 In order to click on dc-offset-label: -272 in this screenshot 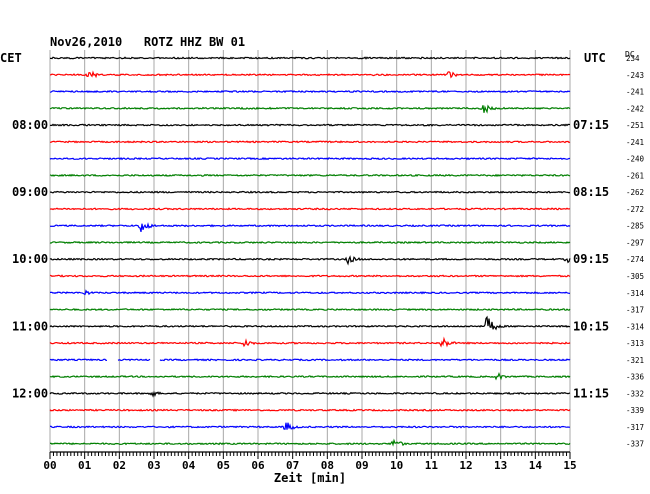, I will do `click(635, 209)`.